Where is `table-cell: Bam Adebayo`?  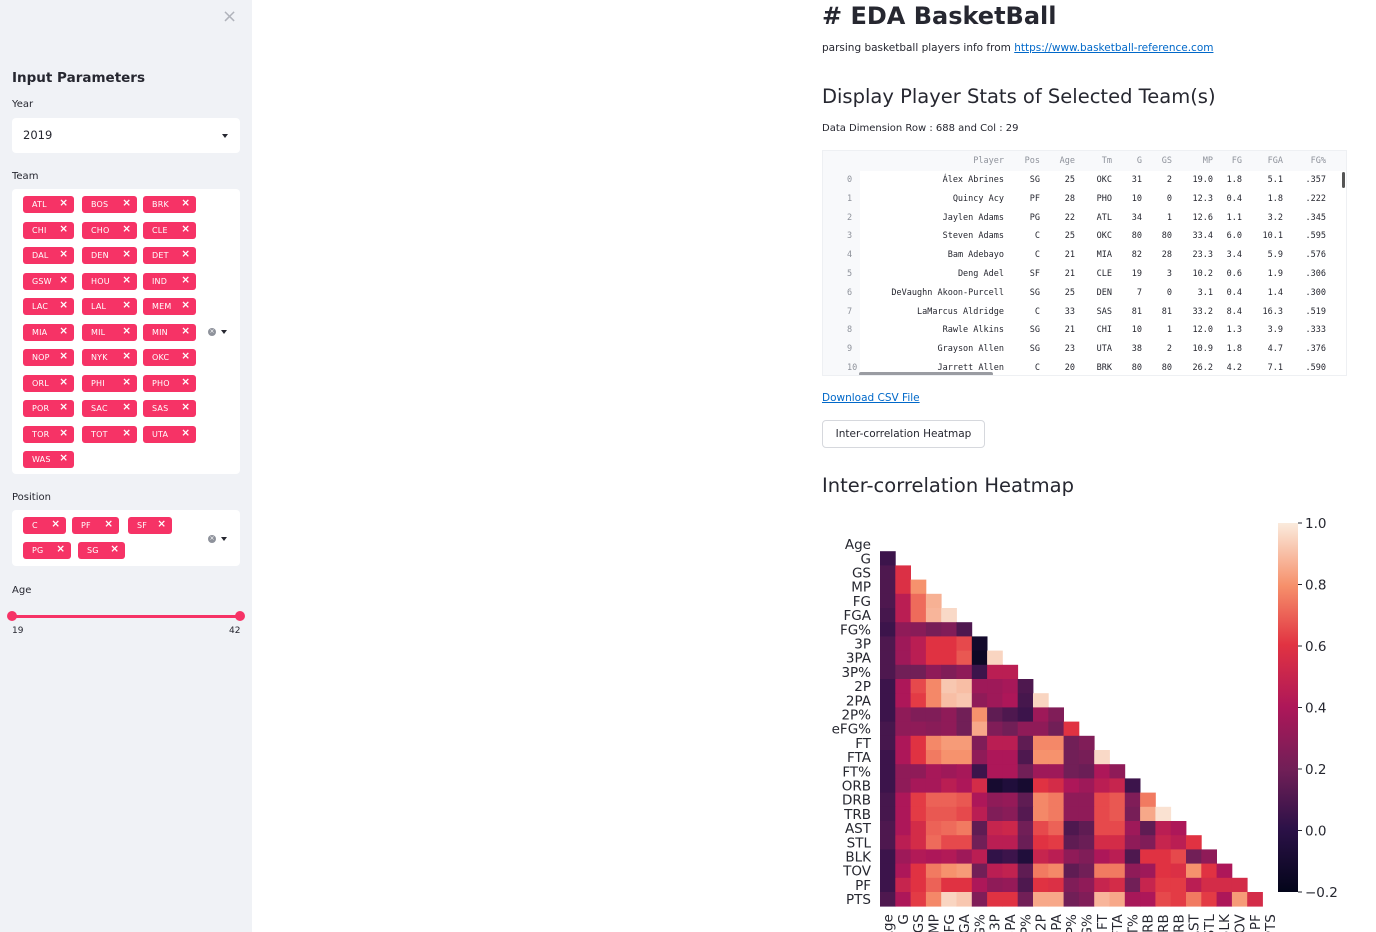
table-cell: Bam Adebayo is located at coordinates (975, 255).